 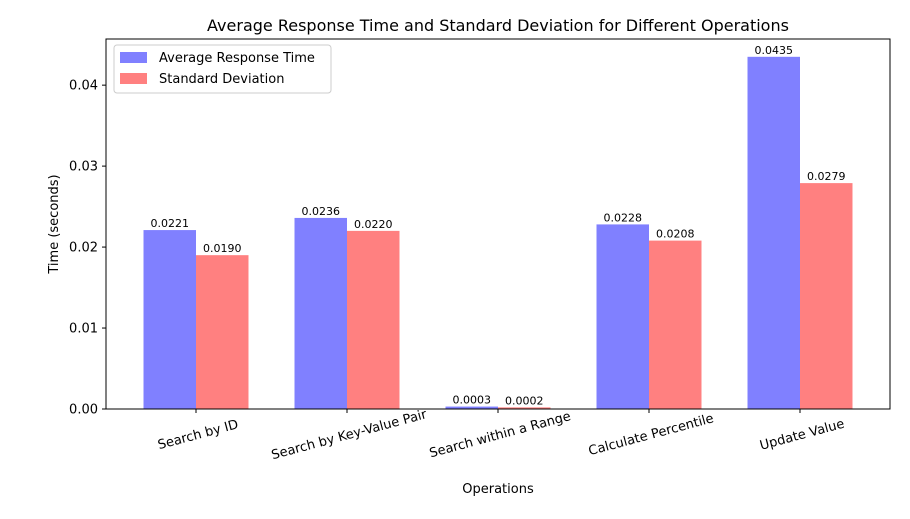 What do you see at coordinates (774, 50) in the screenshot?
I see `bar-value-label: 0.0435` at bounding box center [774, 50].